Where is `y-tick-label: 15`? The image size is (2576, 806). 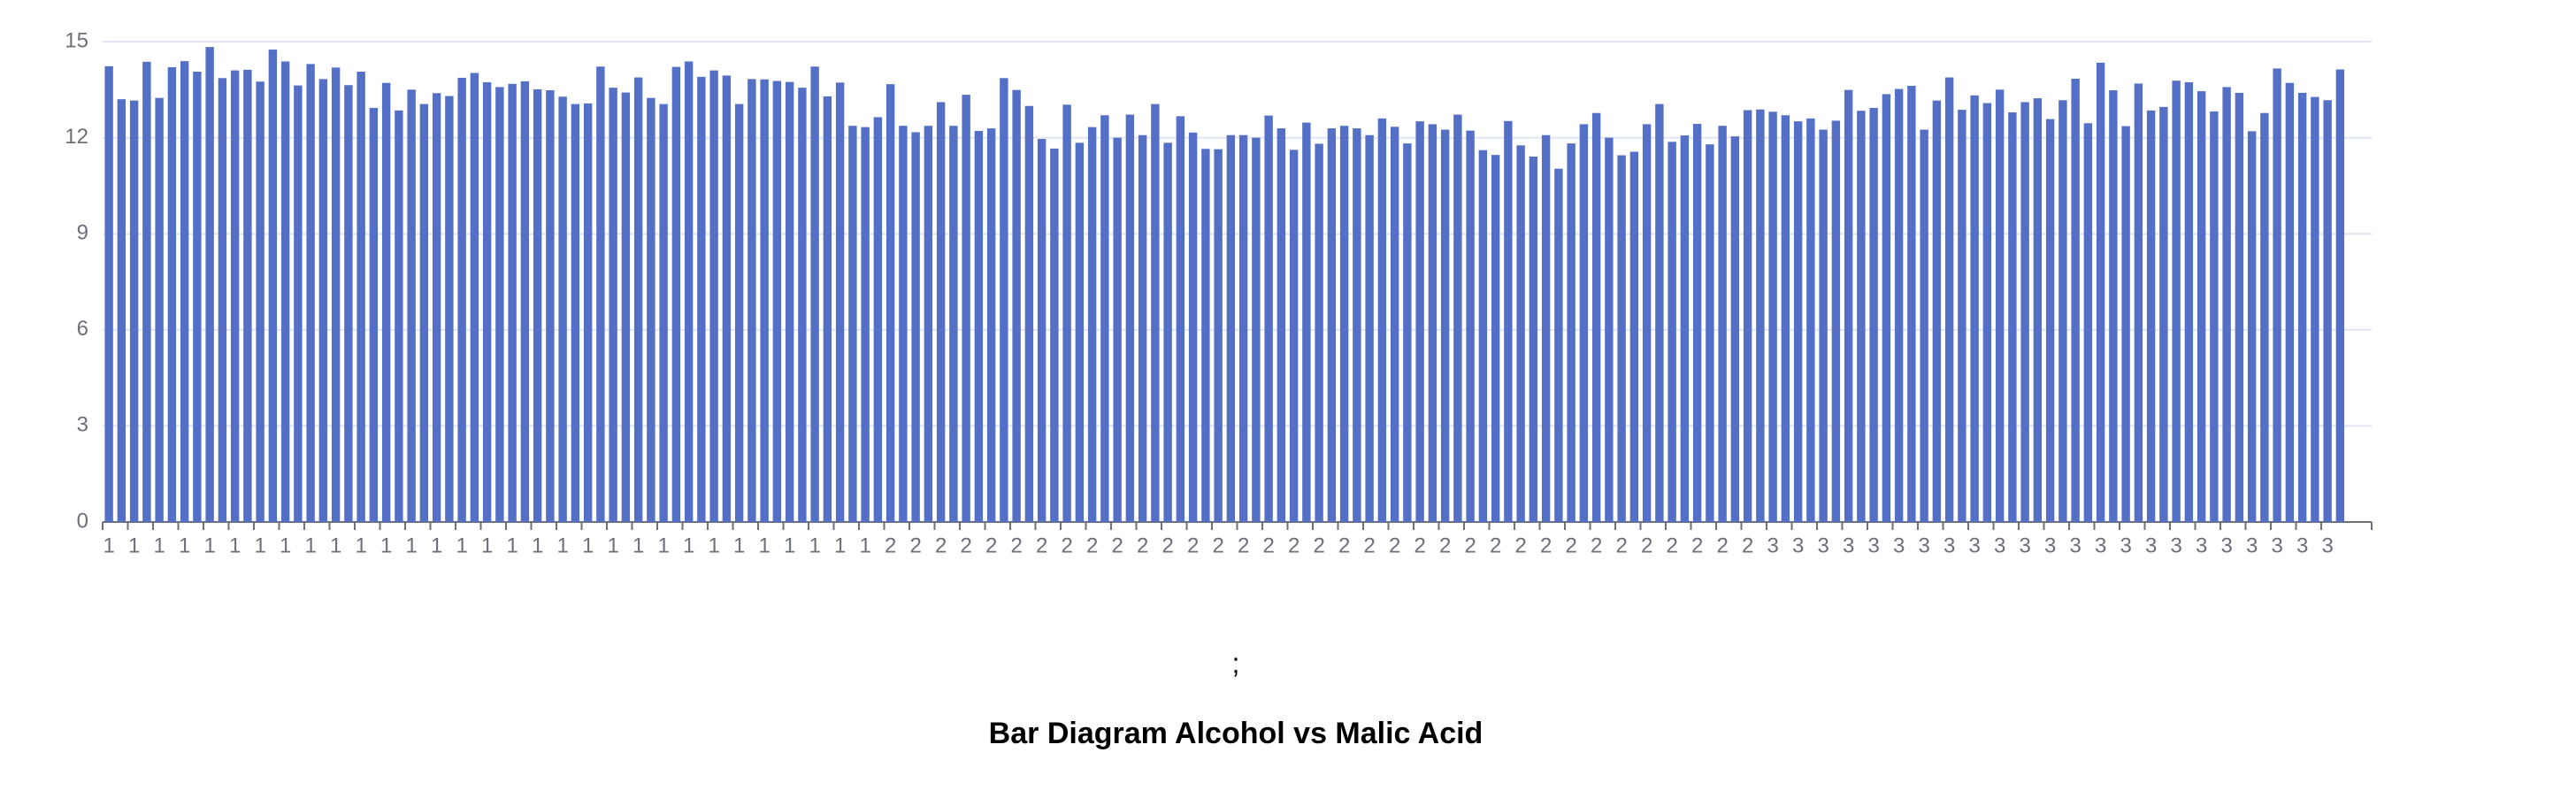 y-tick-label: 15 is located at coordinates (76, 40).